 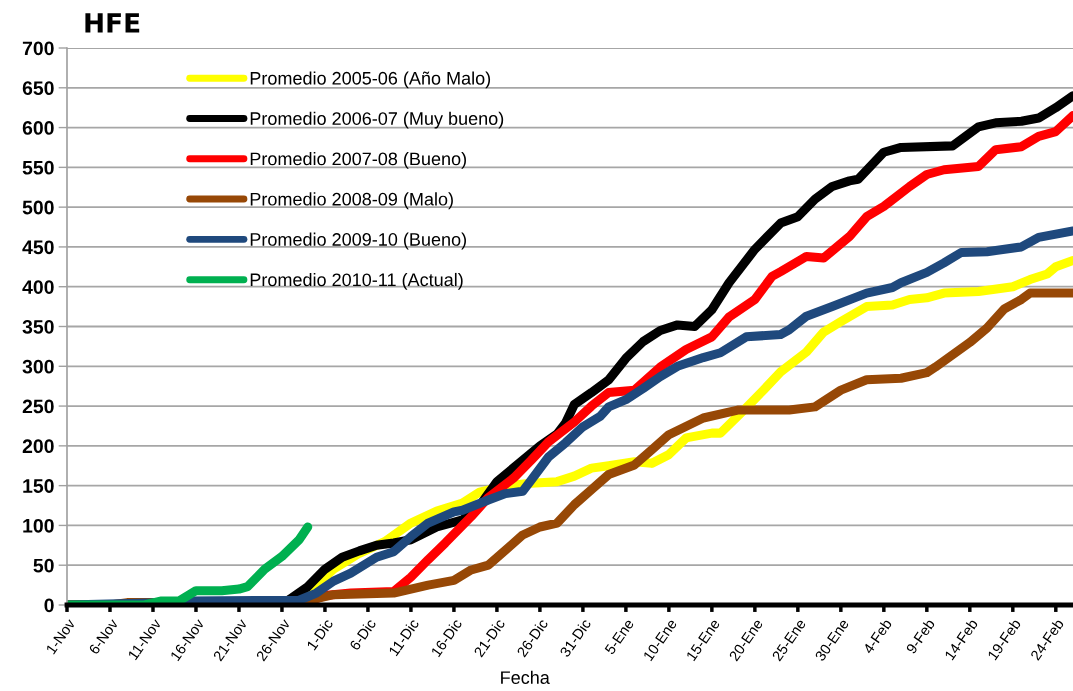 What do you see at coordinates (38, 247) in the screenshot?
I see `y-tick-label: 450` at bounding box center [38, 247].